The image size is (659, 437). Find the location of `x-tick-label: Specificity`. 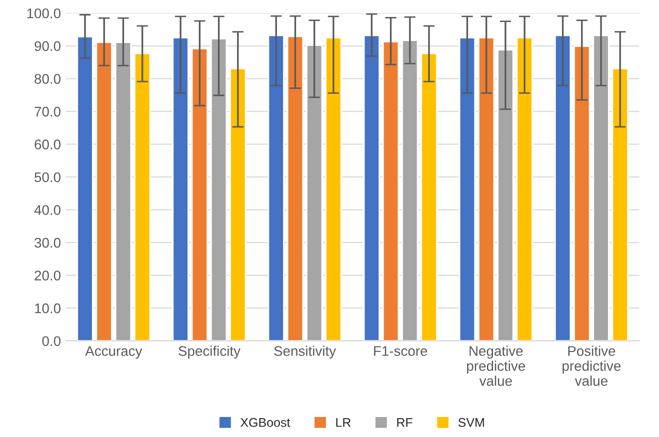

x-tick-label: Specificity is located at coordinates (209, 352).